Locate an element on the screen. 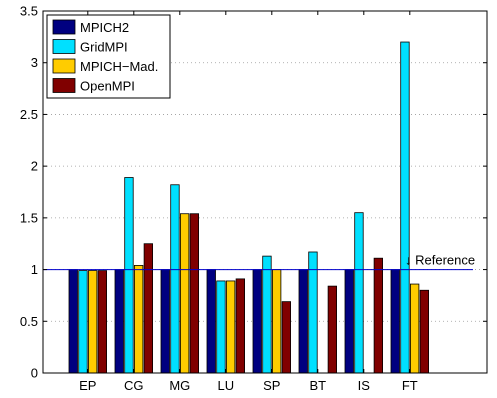 This screenshot has width=497, height=398. x-tick-label: CG is located at coordinates (134, 385).